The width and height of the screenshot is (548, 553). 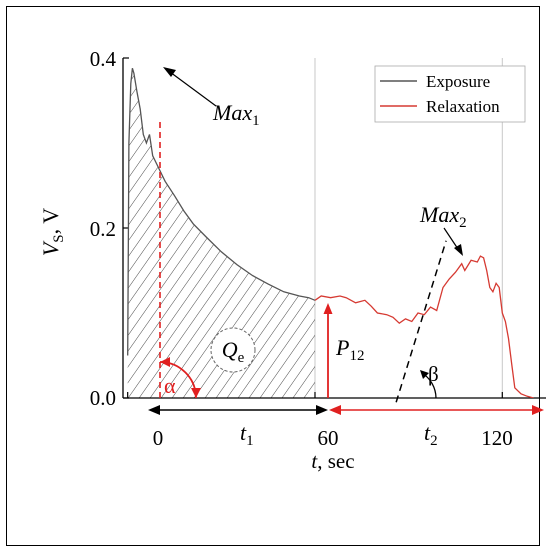 I want to click on t1-arrow-right, so click(x=322, y=410).